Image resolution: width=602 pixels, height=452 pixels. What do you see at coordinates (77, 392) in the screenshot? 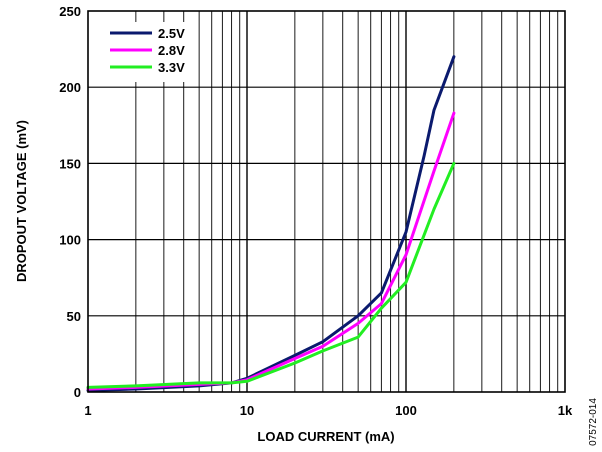
I see `y-tick-label: 0` at bounding box center [77, 392].